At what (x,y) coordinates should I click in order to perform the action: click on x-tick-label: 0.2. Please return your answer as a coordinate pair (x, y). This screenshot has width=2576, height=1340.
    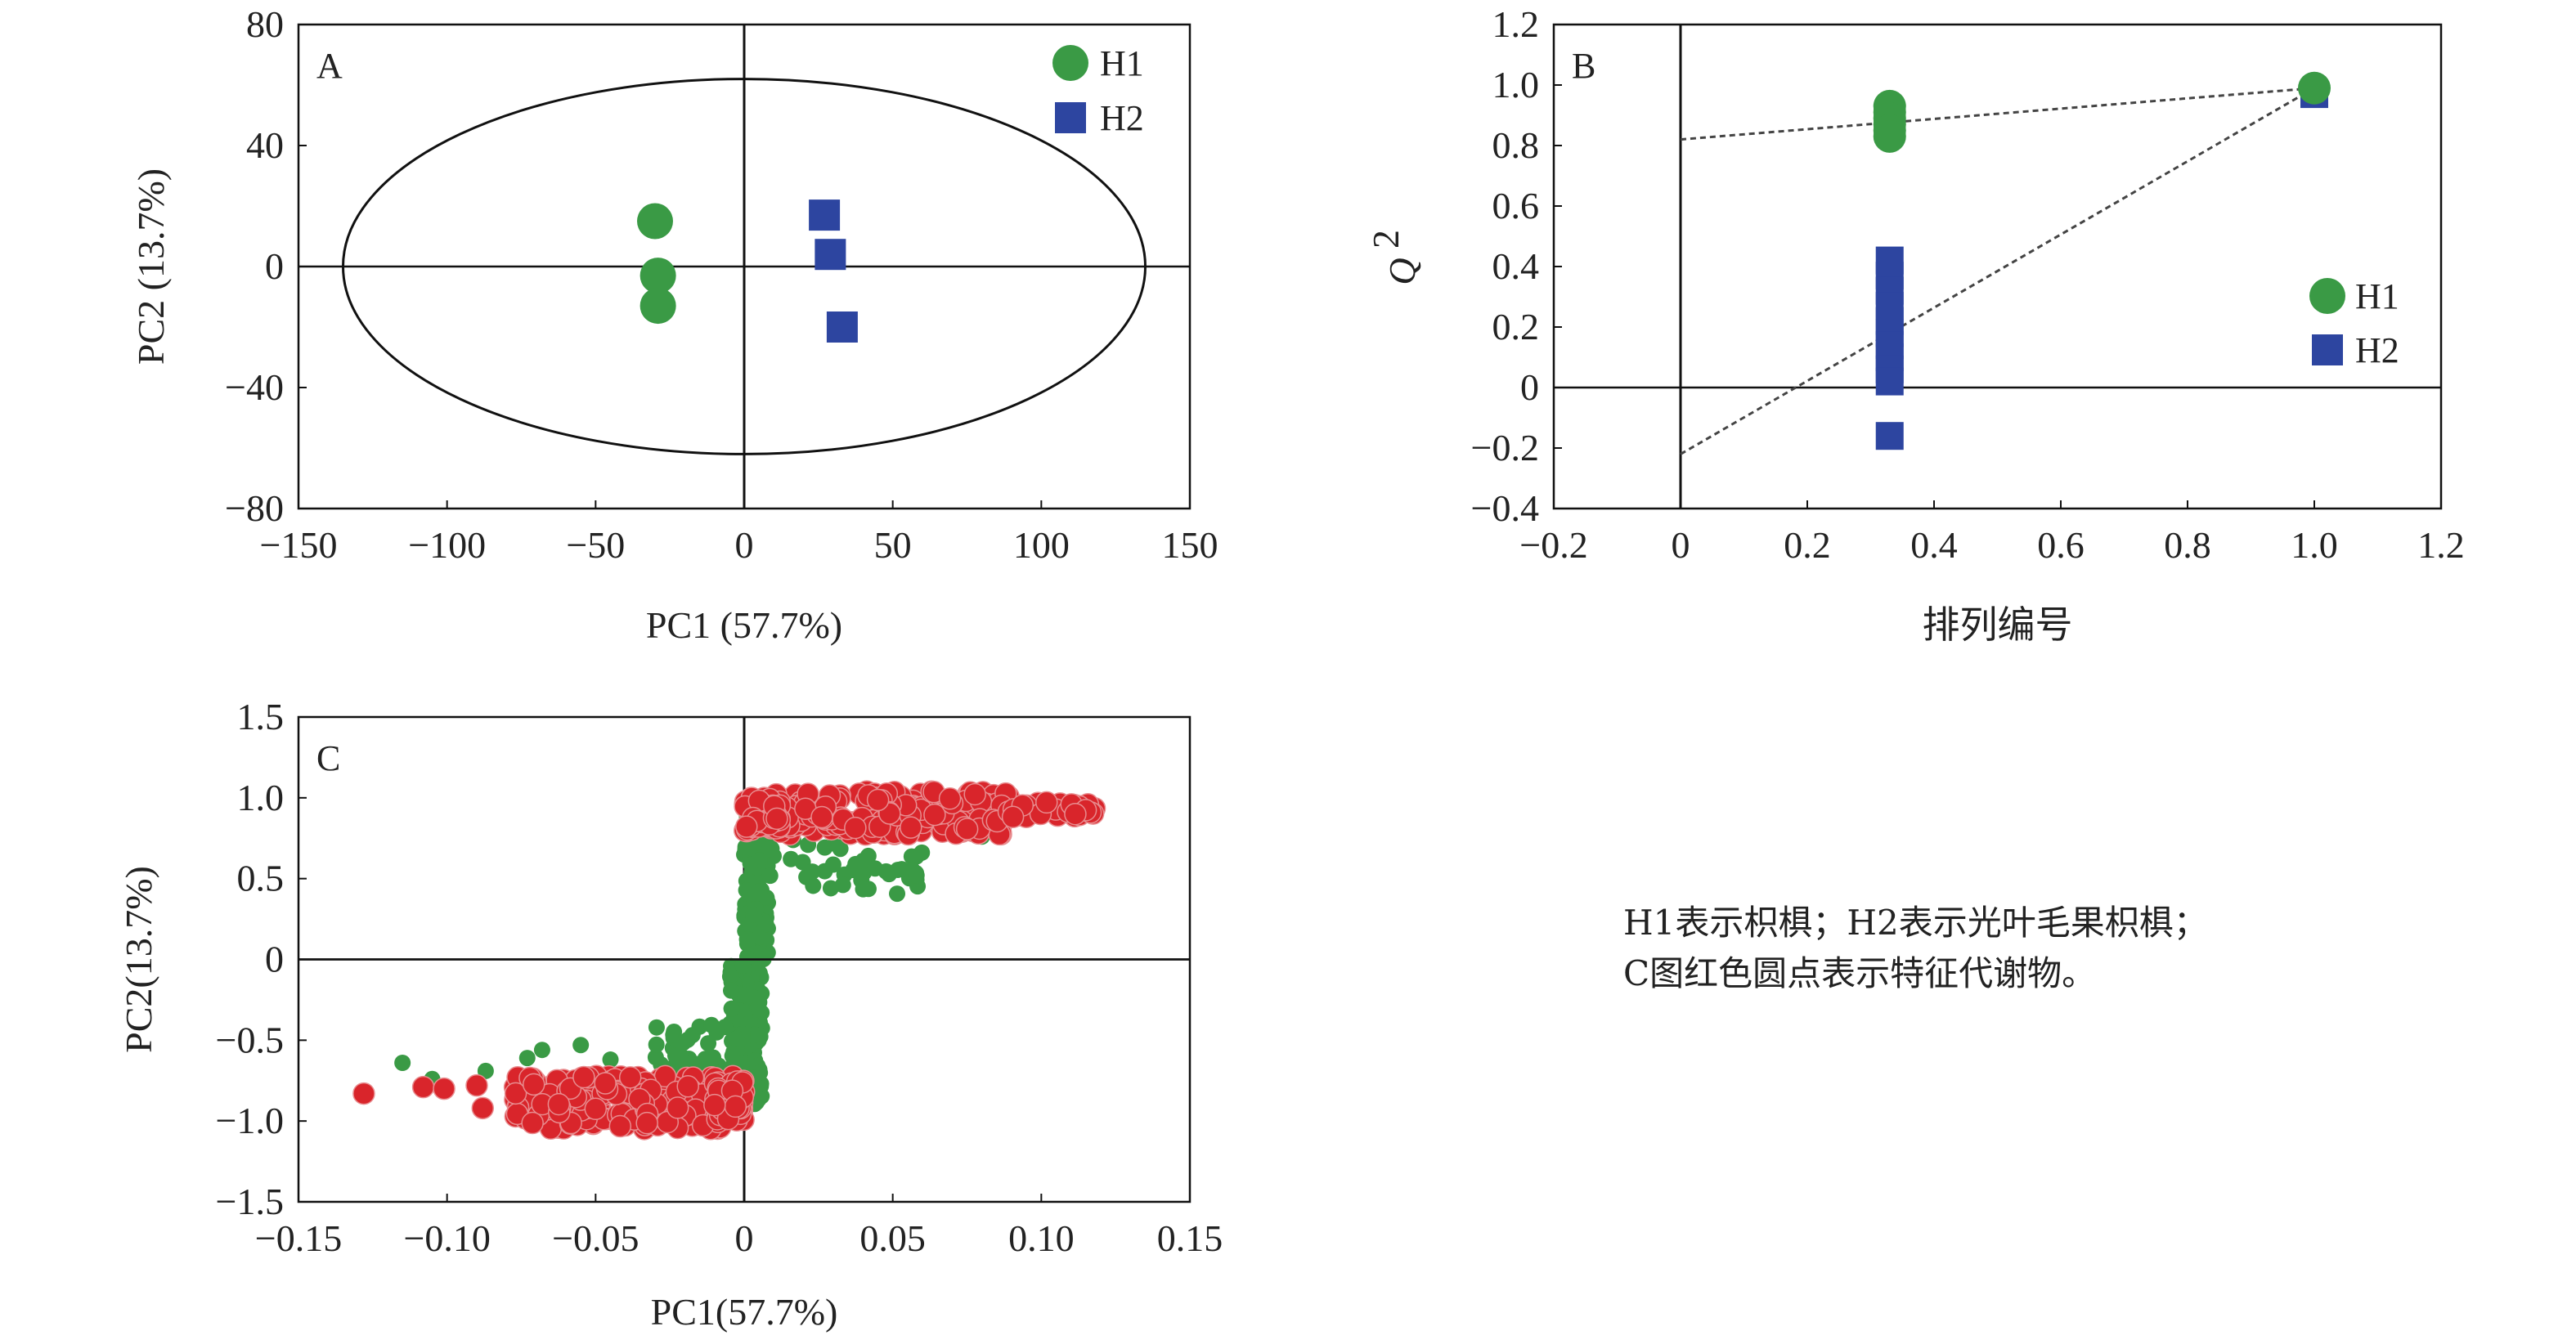
    Looking at the image, I should click on (1807, 545).